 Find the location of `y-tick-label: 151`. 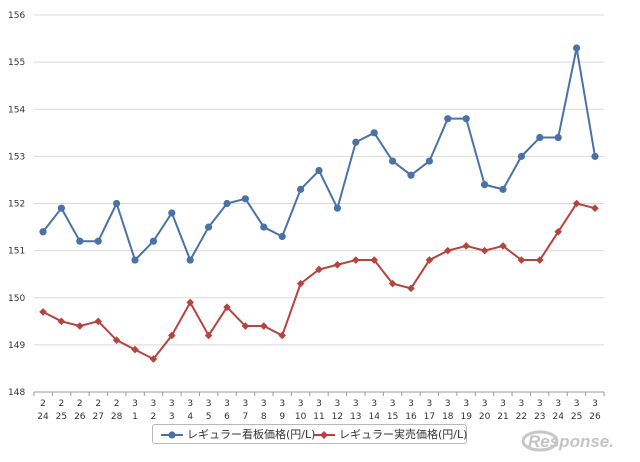

y-tick-label: 151 is located at coordinates (16, 252).